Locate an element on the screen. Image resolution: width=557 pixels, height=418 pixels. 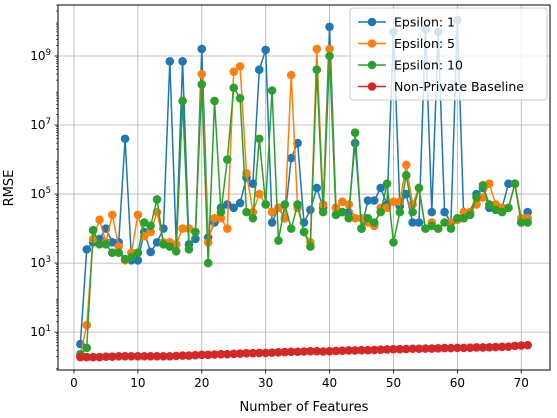
legend-entry: Epsilon: 1 is located at coordinates (406, 22).